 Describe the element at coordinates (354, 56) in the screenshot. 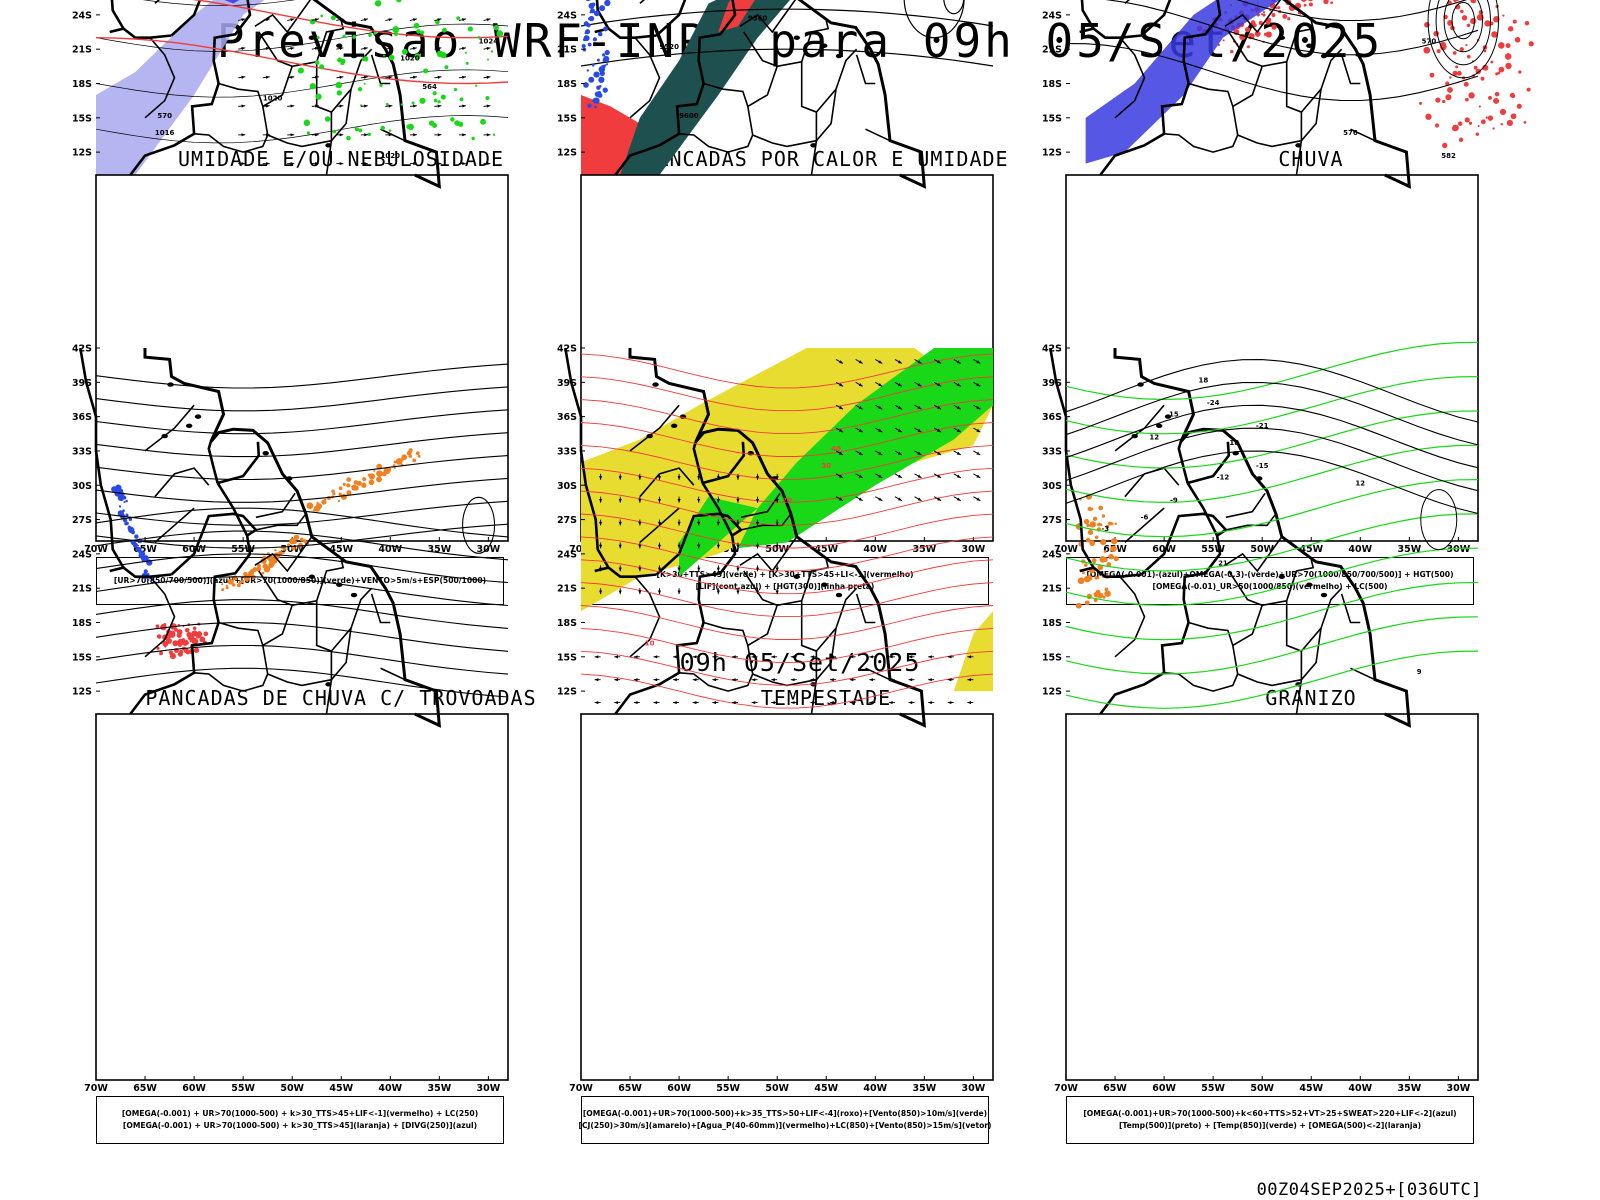

I see `lake` at that location.